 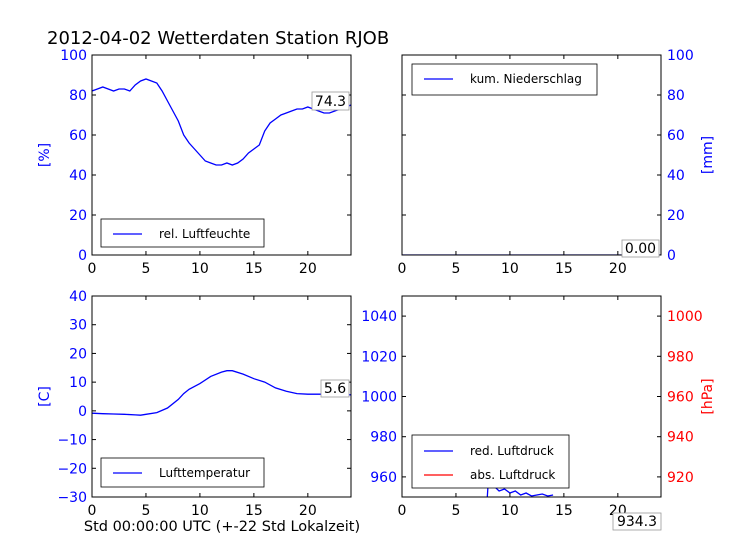 I want to click on y-tick-label: 1000, so click(x=379, y=398).